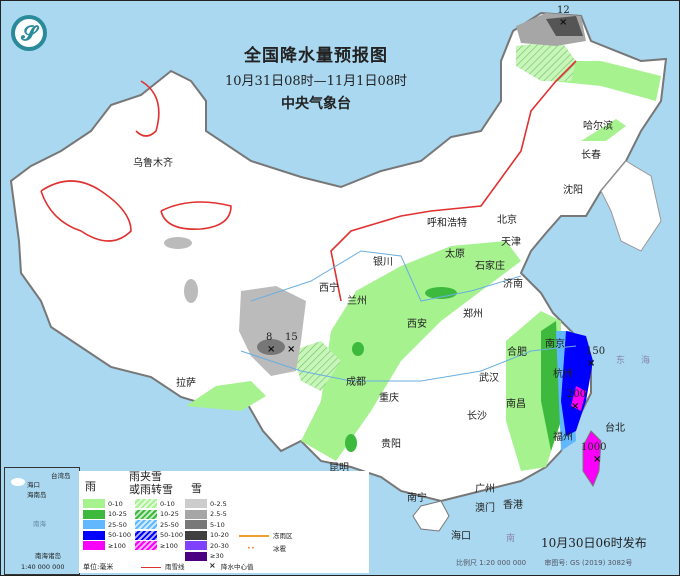  Describe the element at coordinates (117, 514) in the screenshot. I see `rain-label: 10-25` at that location.